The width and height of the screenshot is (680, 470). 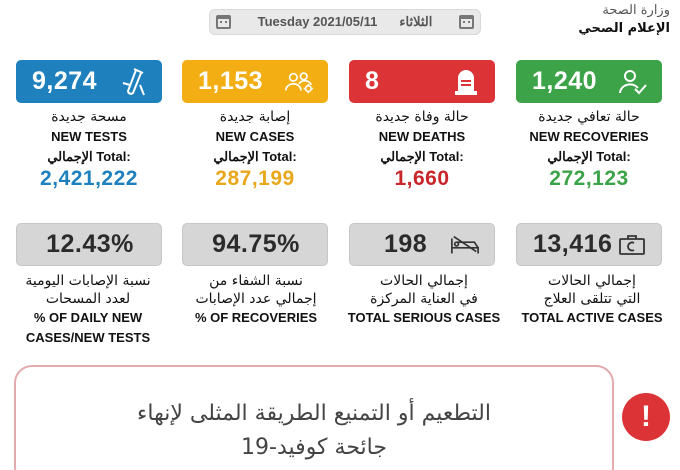 I want to click on daily-rate-english-1: % OF DAILY NEW, so click(x=88, y=317).